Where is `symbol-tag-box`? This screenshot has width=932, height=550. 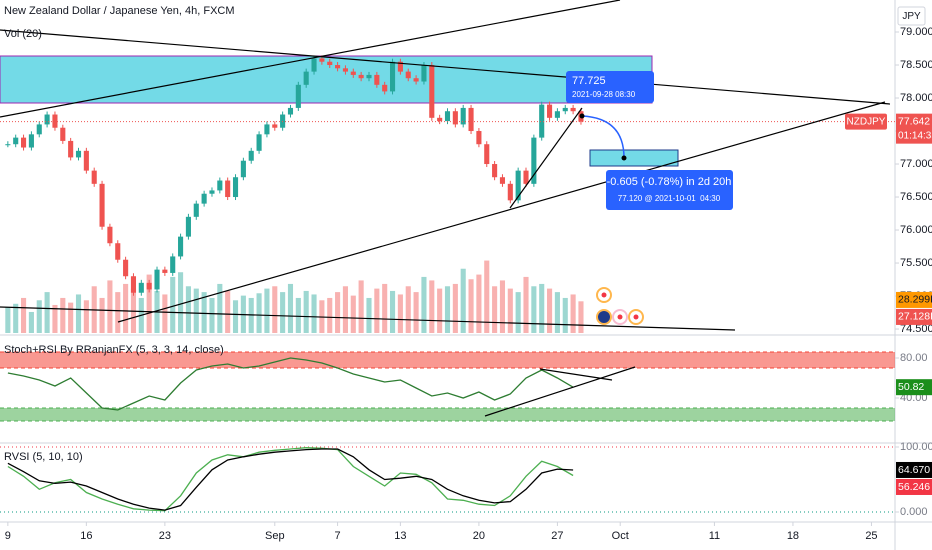
symbol-tag-box is located at coordinates (866, 121).